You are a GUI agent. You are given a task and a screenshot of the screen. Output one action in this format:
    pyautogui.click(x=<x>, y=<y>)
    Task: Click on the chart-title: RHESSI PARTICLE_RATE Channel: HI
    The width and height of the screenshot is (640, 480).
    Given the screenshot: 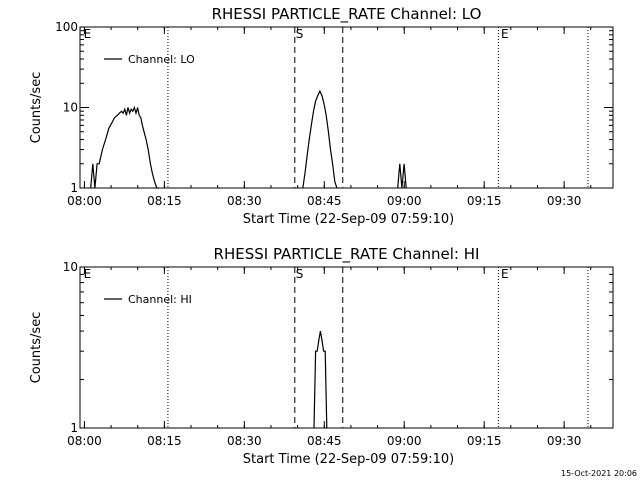 What is the action you would take?
    pyautogui.click(x=347, y=254)
    